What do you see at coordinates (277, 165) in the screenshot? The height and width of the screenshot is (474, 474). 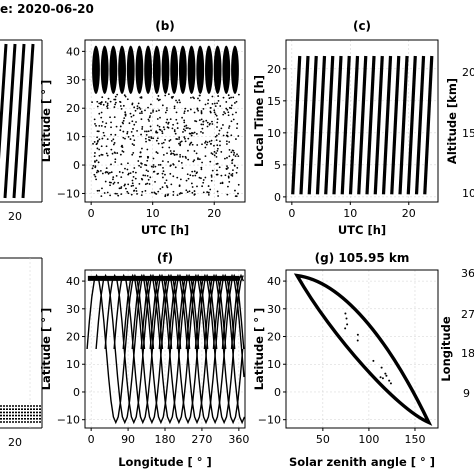 I see `y-tick-label: 5` at bounding box center [277, 165].